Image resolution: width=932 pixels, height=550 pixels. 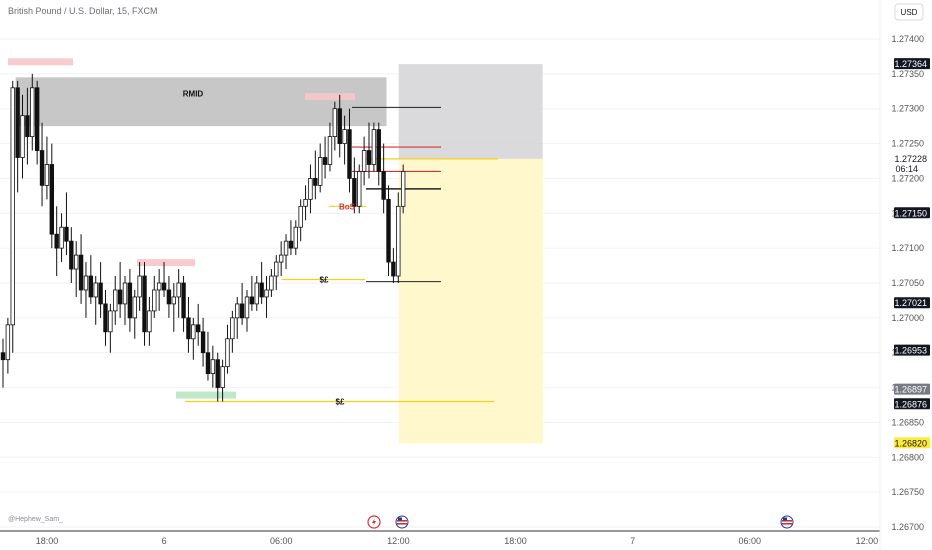 I want to click on price-tag-label: 1.27150, so click(x=910, y=213).